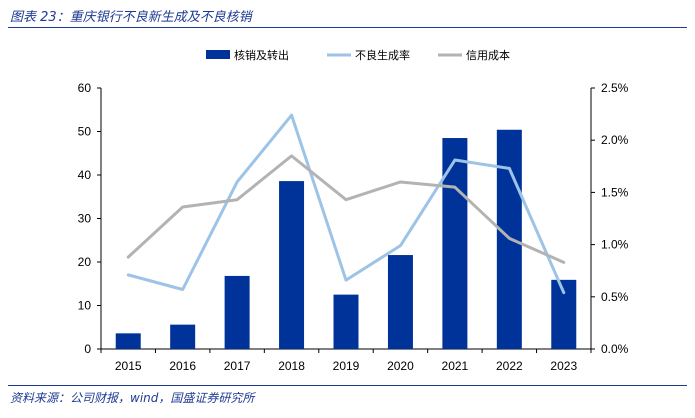  What do you see at coordinates (615, 88) in the screenshot?
I see `right-tick-label: 2.5%` at bounding box center [615, 88].